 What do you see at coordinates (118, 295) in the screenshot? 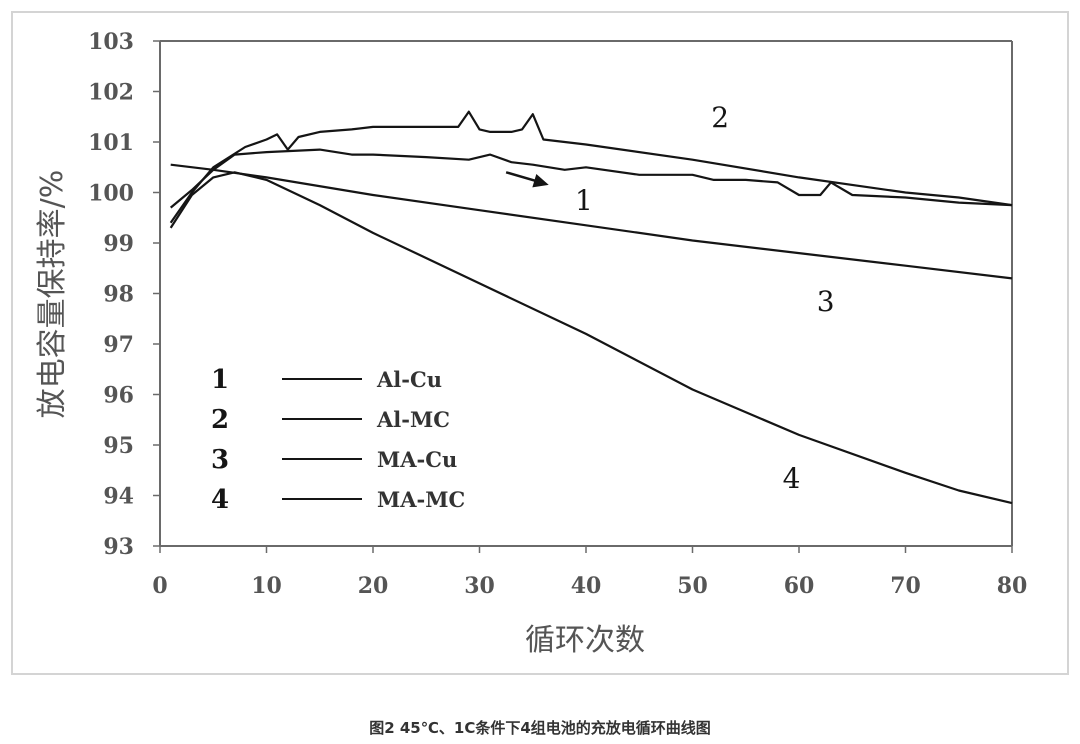
I see `y-tick-label: 98` at bounding box center [118, 295].